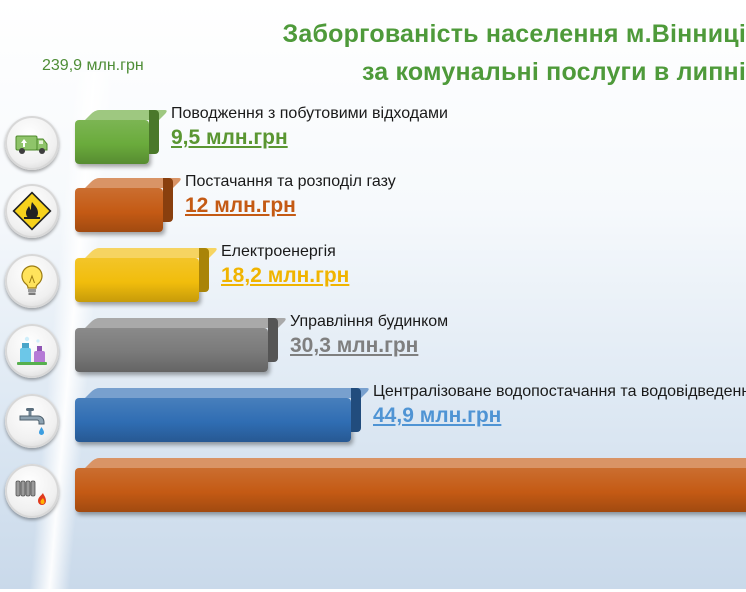 This screenshot has height=592, width=746. I want to click on cleaning-supplies-icon, so click(32, 351).